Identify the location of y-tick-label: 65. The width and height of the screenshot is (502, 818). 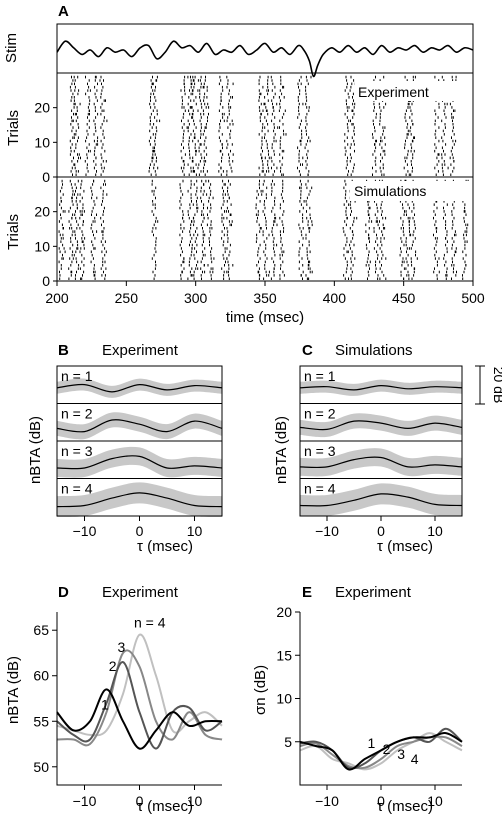
(41, 630).